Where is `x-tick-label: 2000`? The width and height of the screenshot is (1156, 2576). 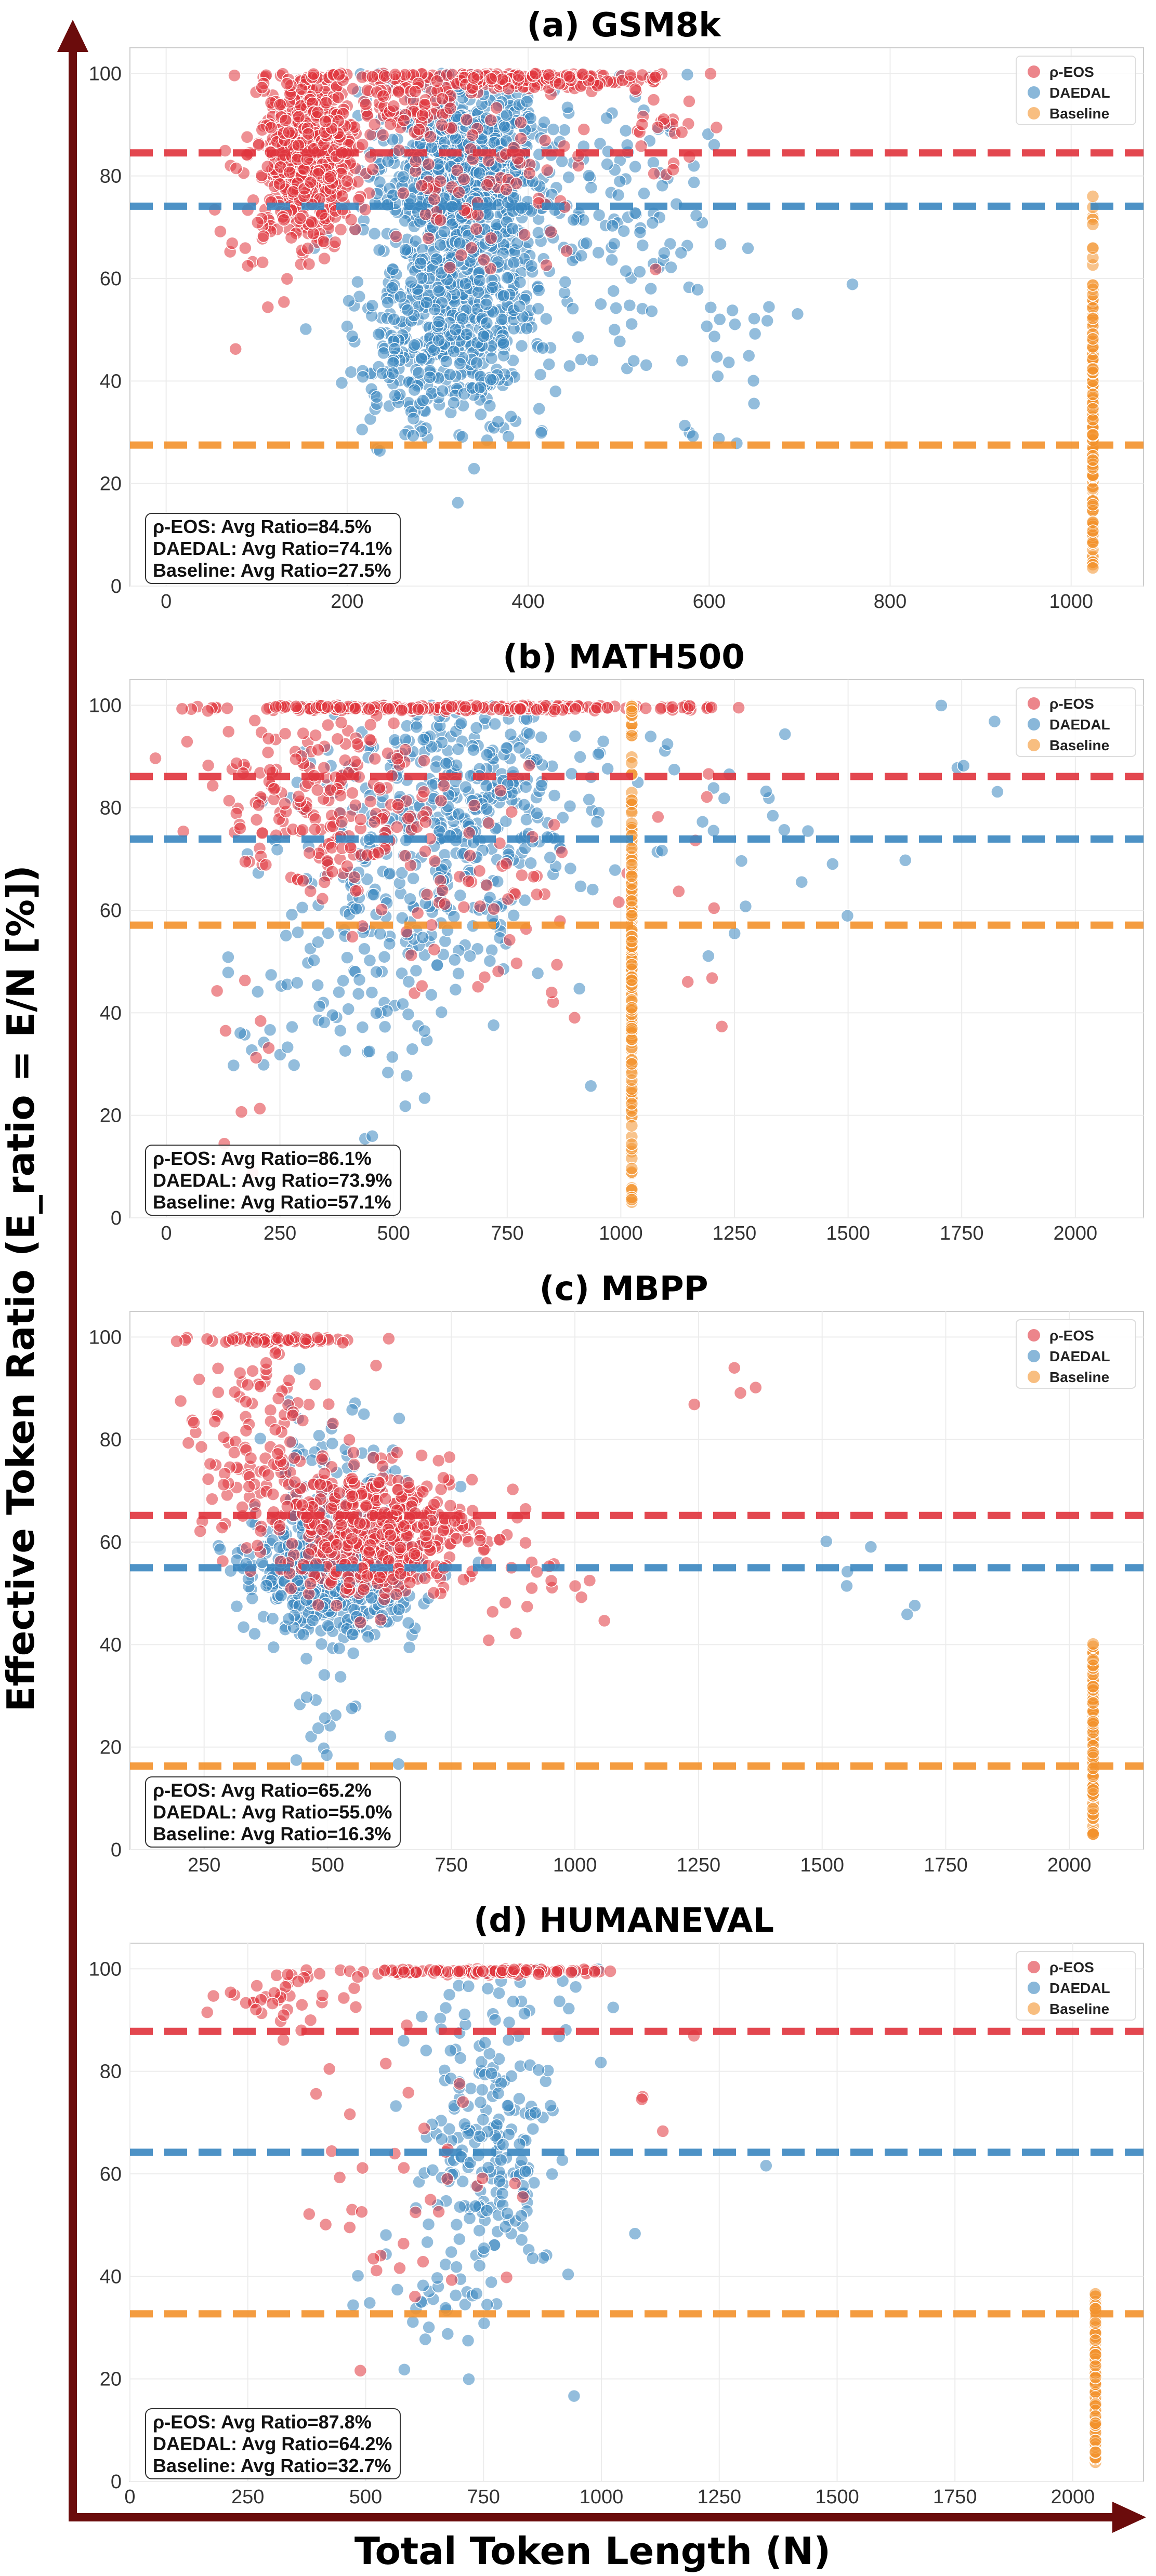 x-tick-label: 2000 is located at coordinates (1069, 1865).